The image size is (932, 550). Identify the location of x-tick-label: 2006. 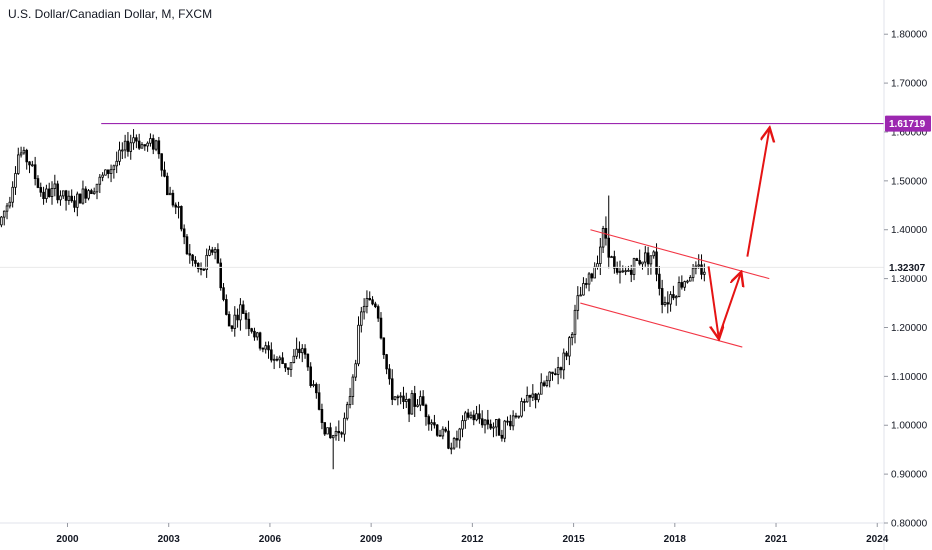
(270, 539).